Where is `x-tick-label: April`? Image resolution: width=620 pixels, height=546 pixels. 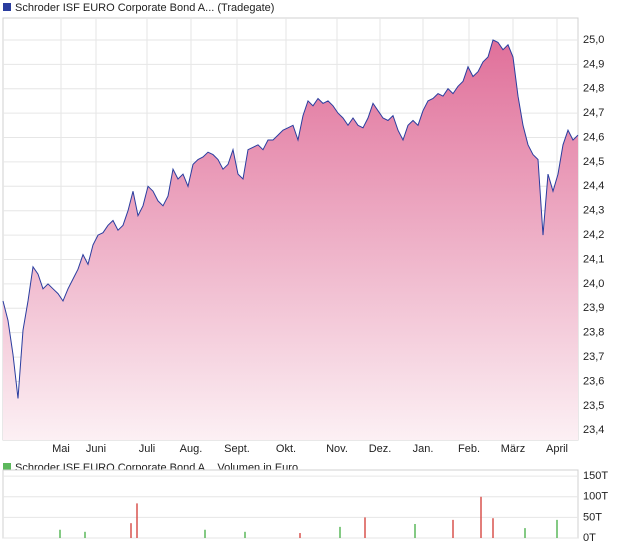
x-tick-label: April is located at coordinates (557, 449).